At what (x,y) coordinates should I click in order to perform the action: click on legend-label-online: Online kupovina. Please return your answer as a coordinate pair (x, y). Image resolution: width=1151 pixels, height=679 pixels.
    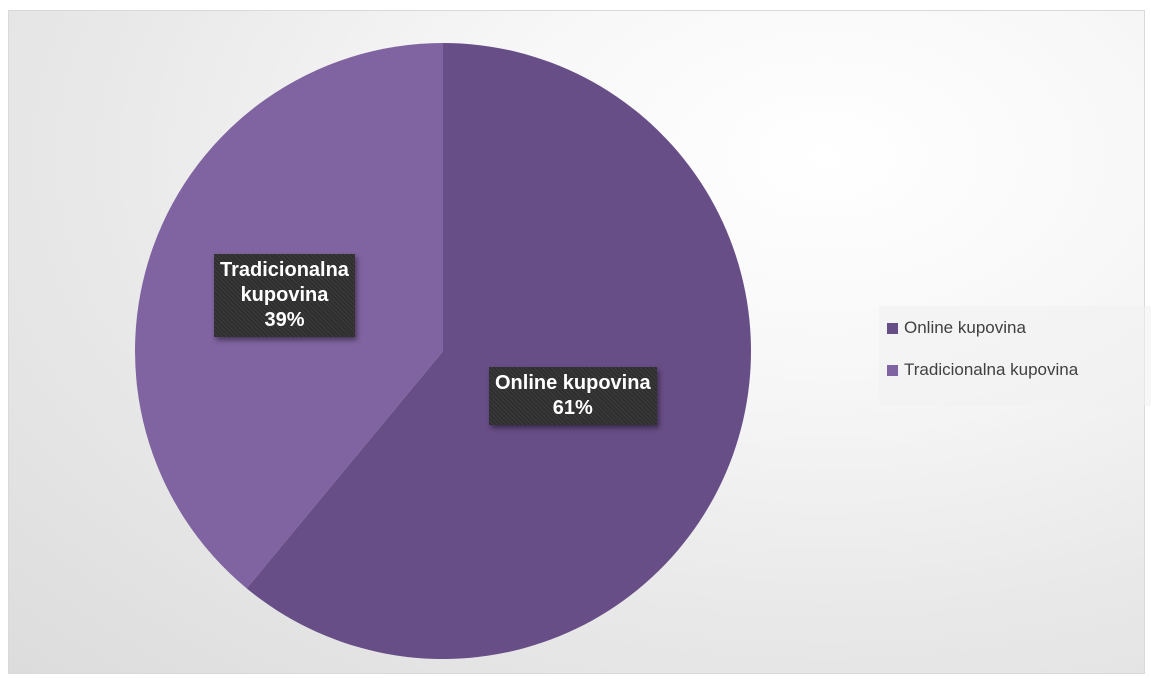
    Looking at the image, I should click on (965, 327).